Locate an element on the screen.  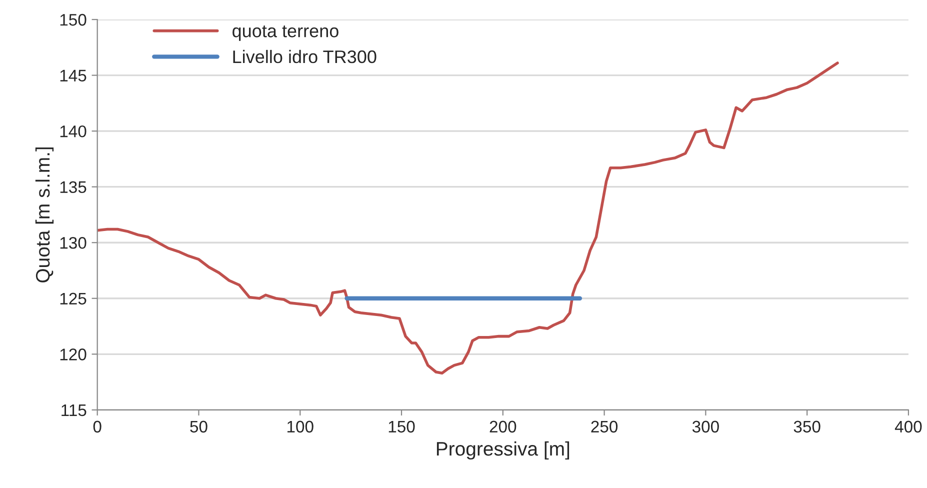
y-tick-label: 130 is located at coordinates (73, 243).